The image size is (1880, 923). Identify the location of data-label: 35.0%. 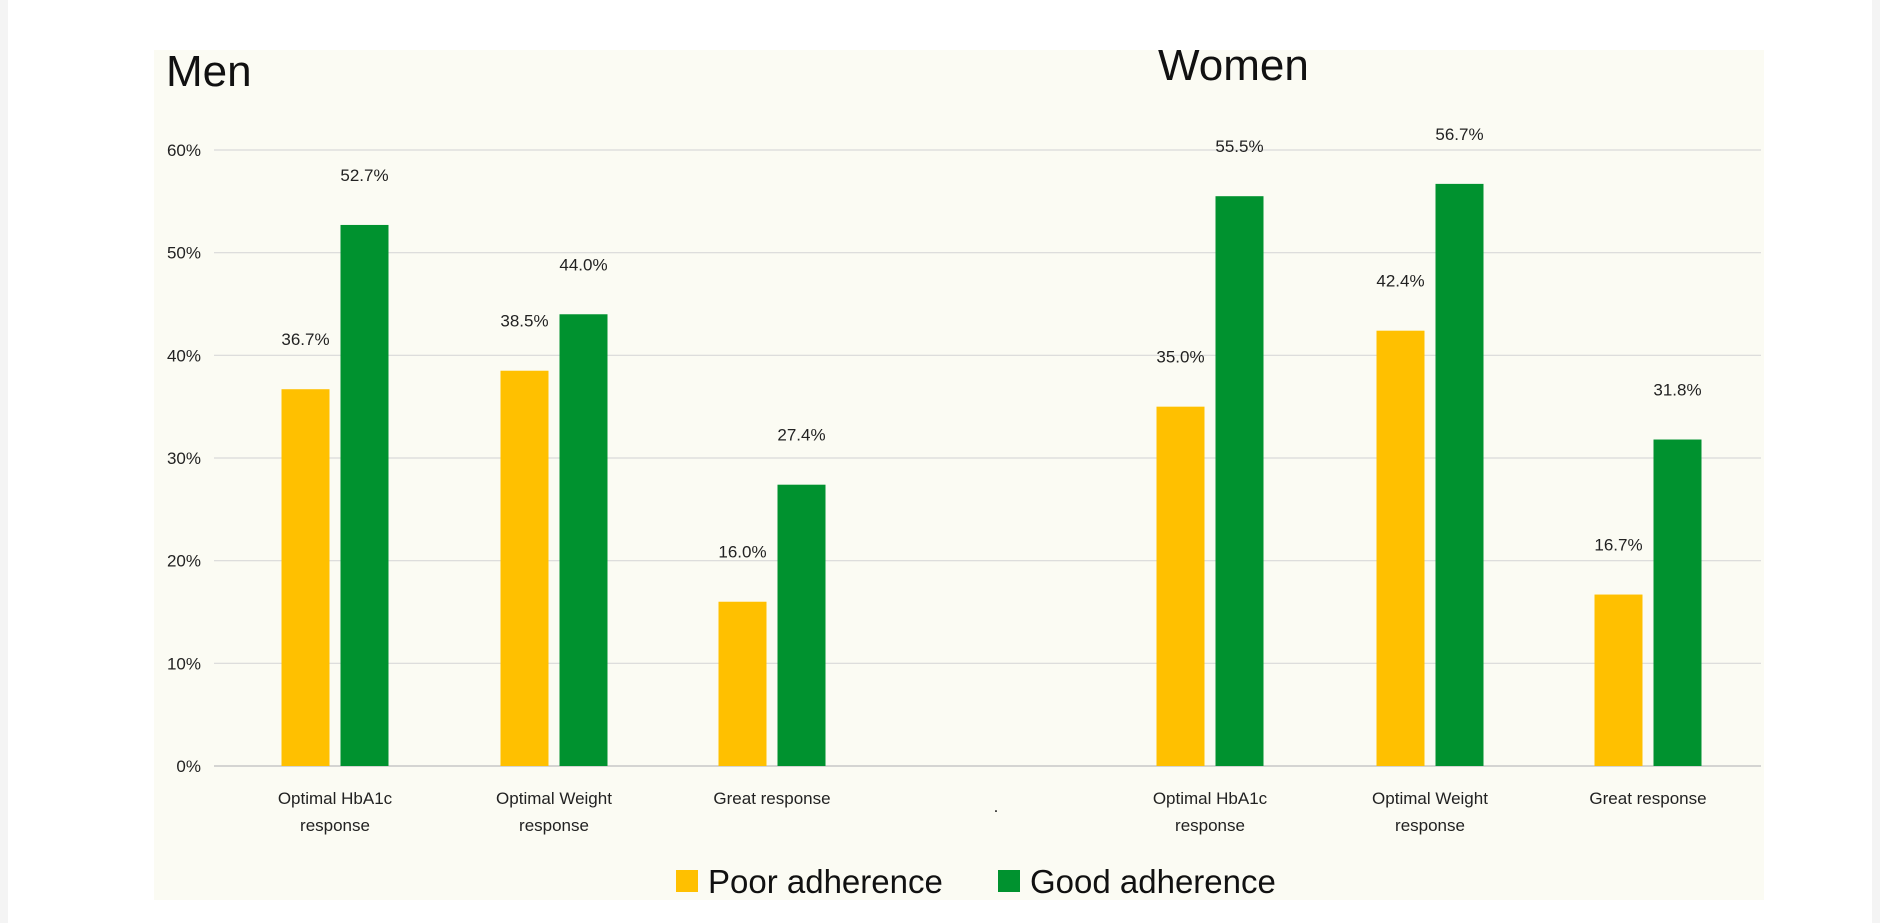
(1180, 357).